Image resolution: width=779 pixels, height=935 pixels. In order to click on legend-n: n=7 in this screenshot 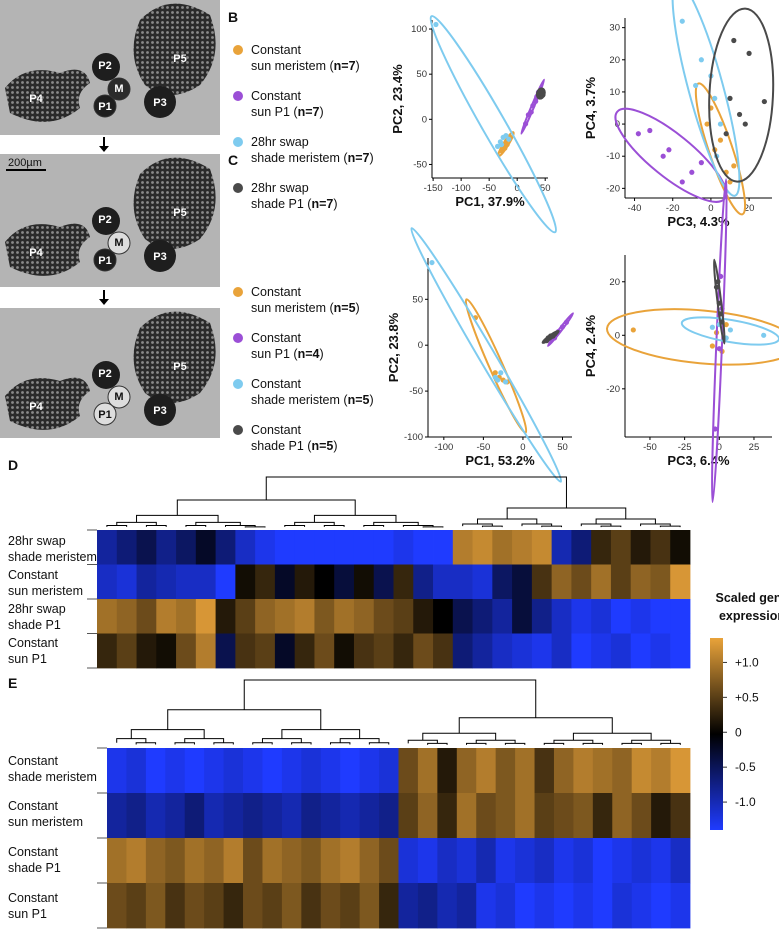, I will do `click(345, 66)`.